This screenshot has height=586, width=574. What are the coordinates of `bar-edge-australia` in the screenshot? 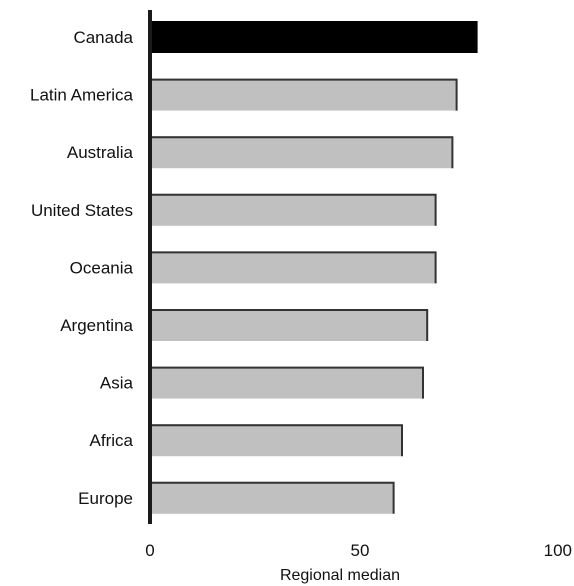 It's located at (302, 152).